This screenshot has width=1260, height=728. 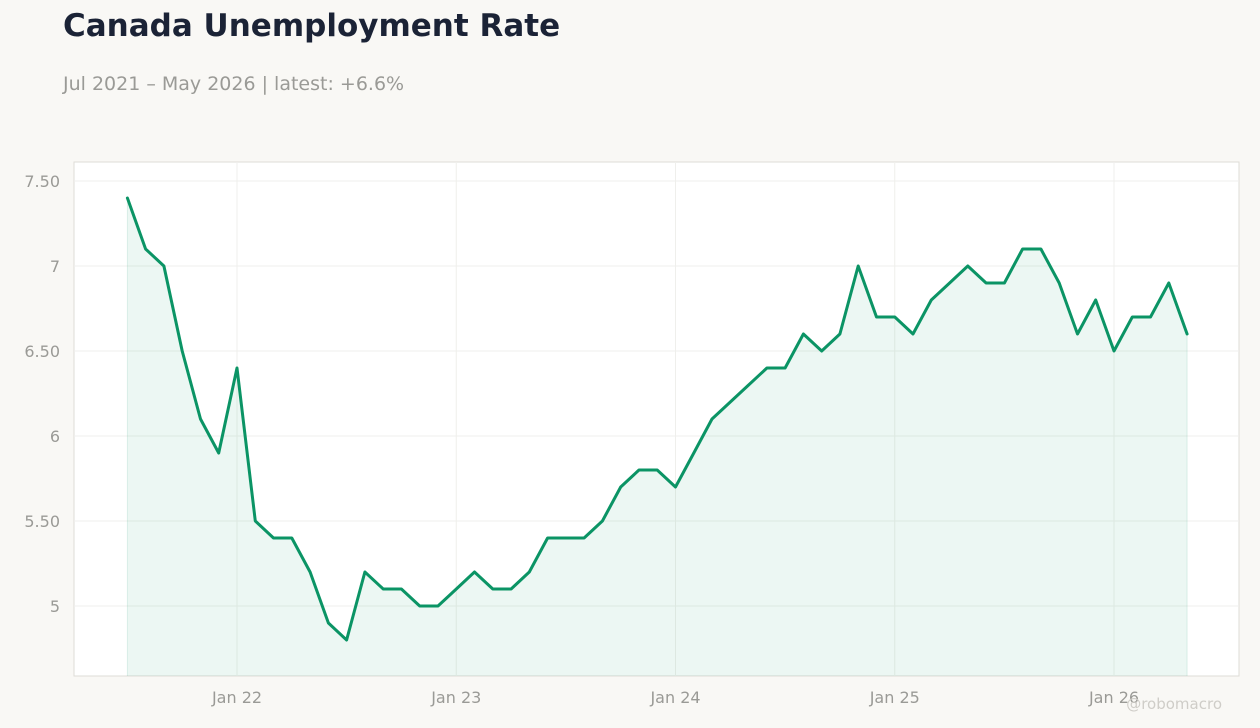 I want to click on x-axis-ticks: Jan 22 Jan 23 Jan 24 Jan 25 Jan 26, so click(x=675, y=697).